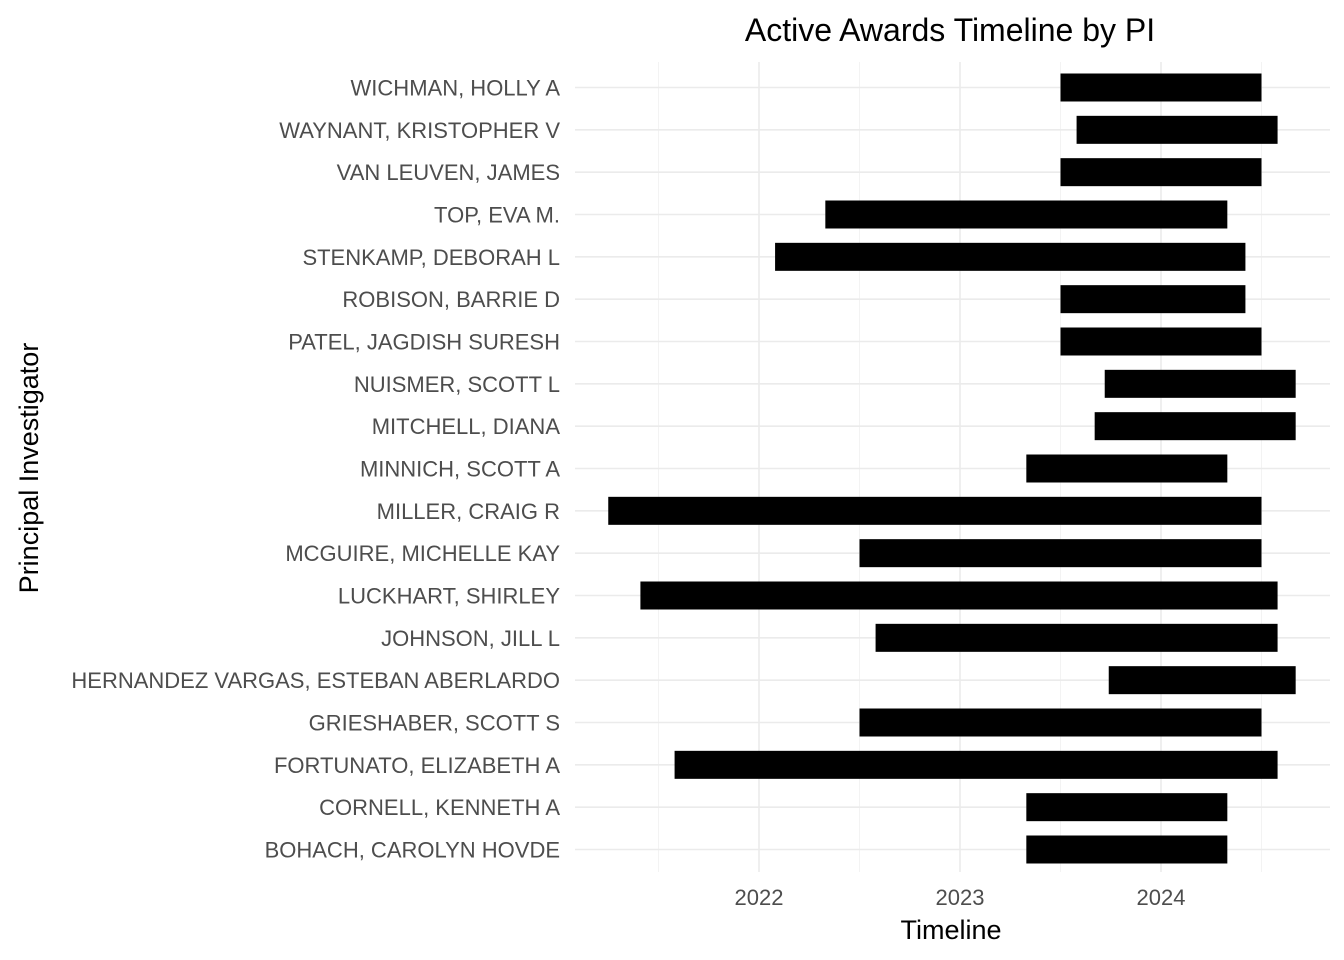  Describe the element at coordinates (448, 172) in the screenshot. I see `y-tick-label: VAN LEUVEN, JAMES` at that location.